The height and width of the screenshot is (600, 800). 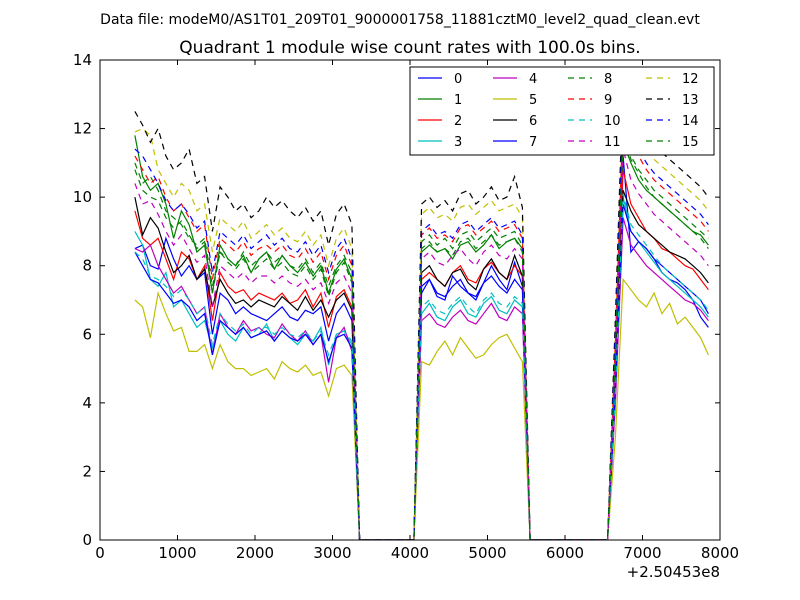 What do you see at coordinates (612, 121) in the screenshot?
I see `legend-label-10: 10` at bounding box center [612, 121].